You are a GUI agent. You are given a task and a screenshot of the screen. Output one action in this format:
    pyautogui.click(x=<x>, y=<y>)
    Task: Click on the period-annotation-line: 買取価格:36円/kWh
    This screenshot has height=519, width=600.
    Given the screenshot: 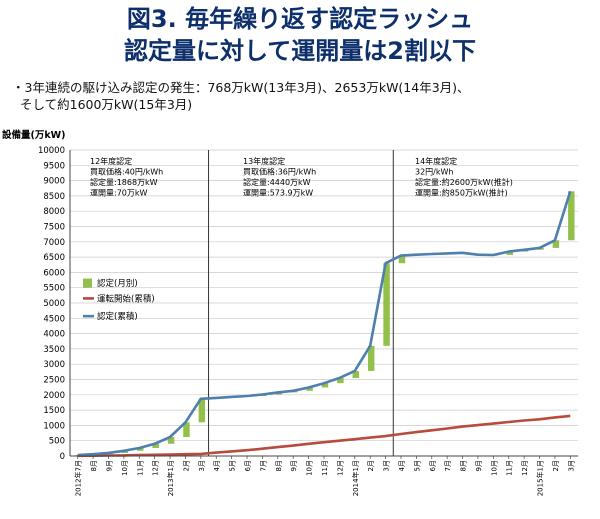 What is the action you would take?
    pyautogui.click(x=279, y=172)
    